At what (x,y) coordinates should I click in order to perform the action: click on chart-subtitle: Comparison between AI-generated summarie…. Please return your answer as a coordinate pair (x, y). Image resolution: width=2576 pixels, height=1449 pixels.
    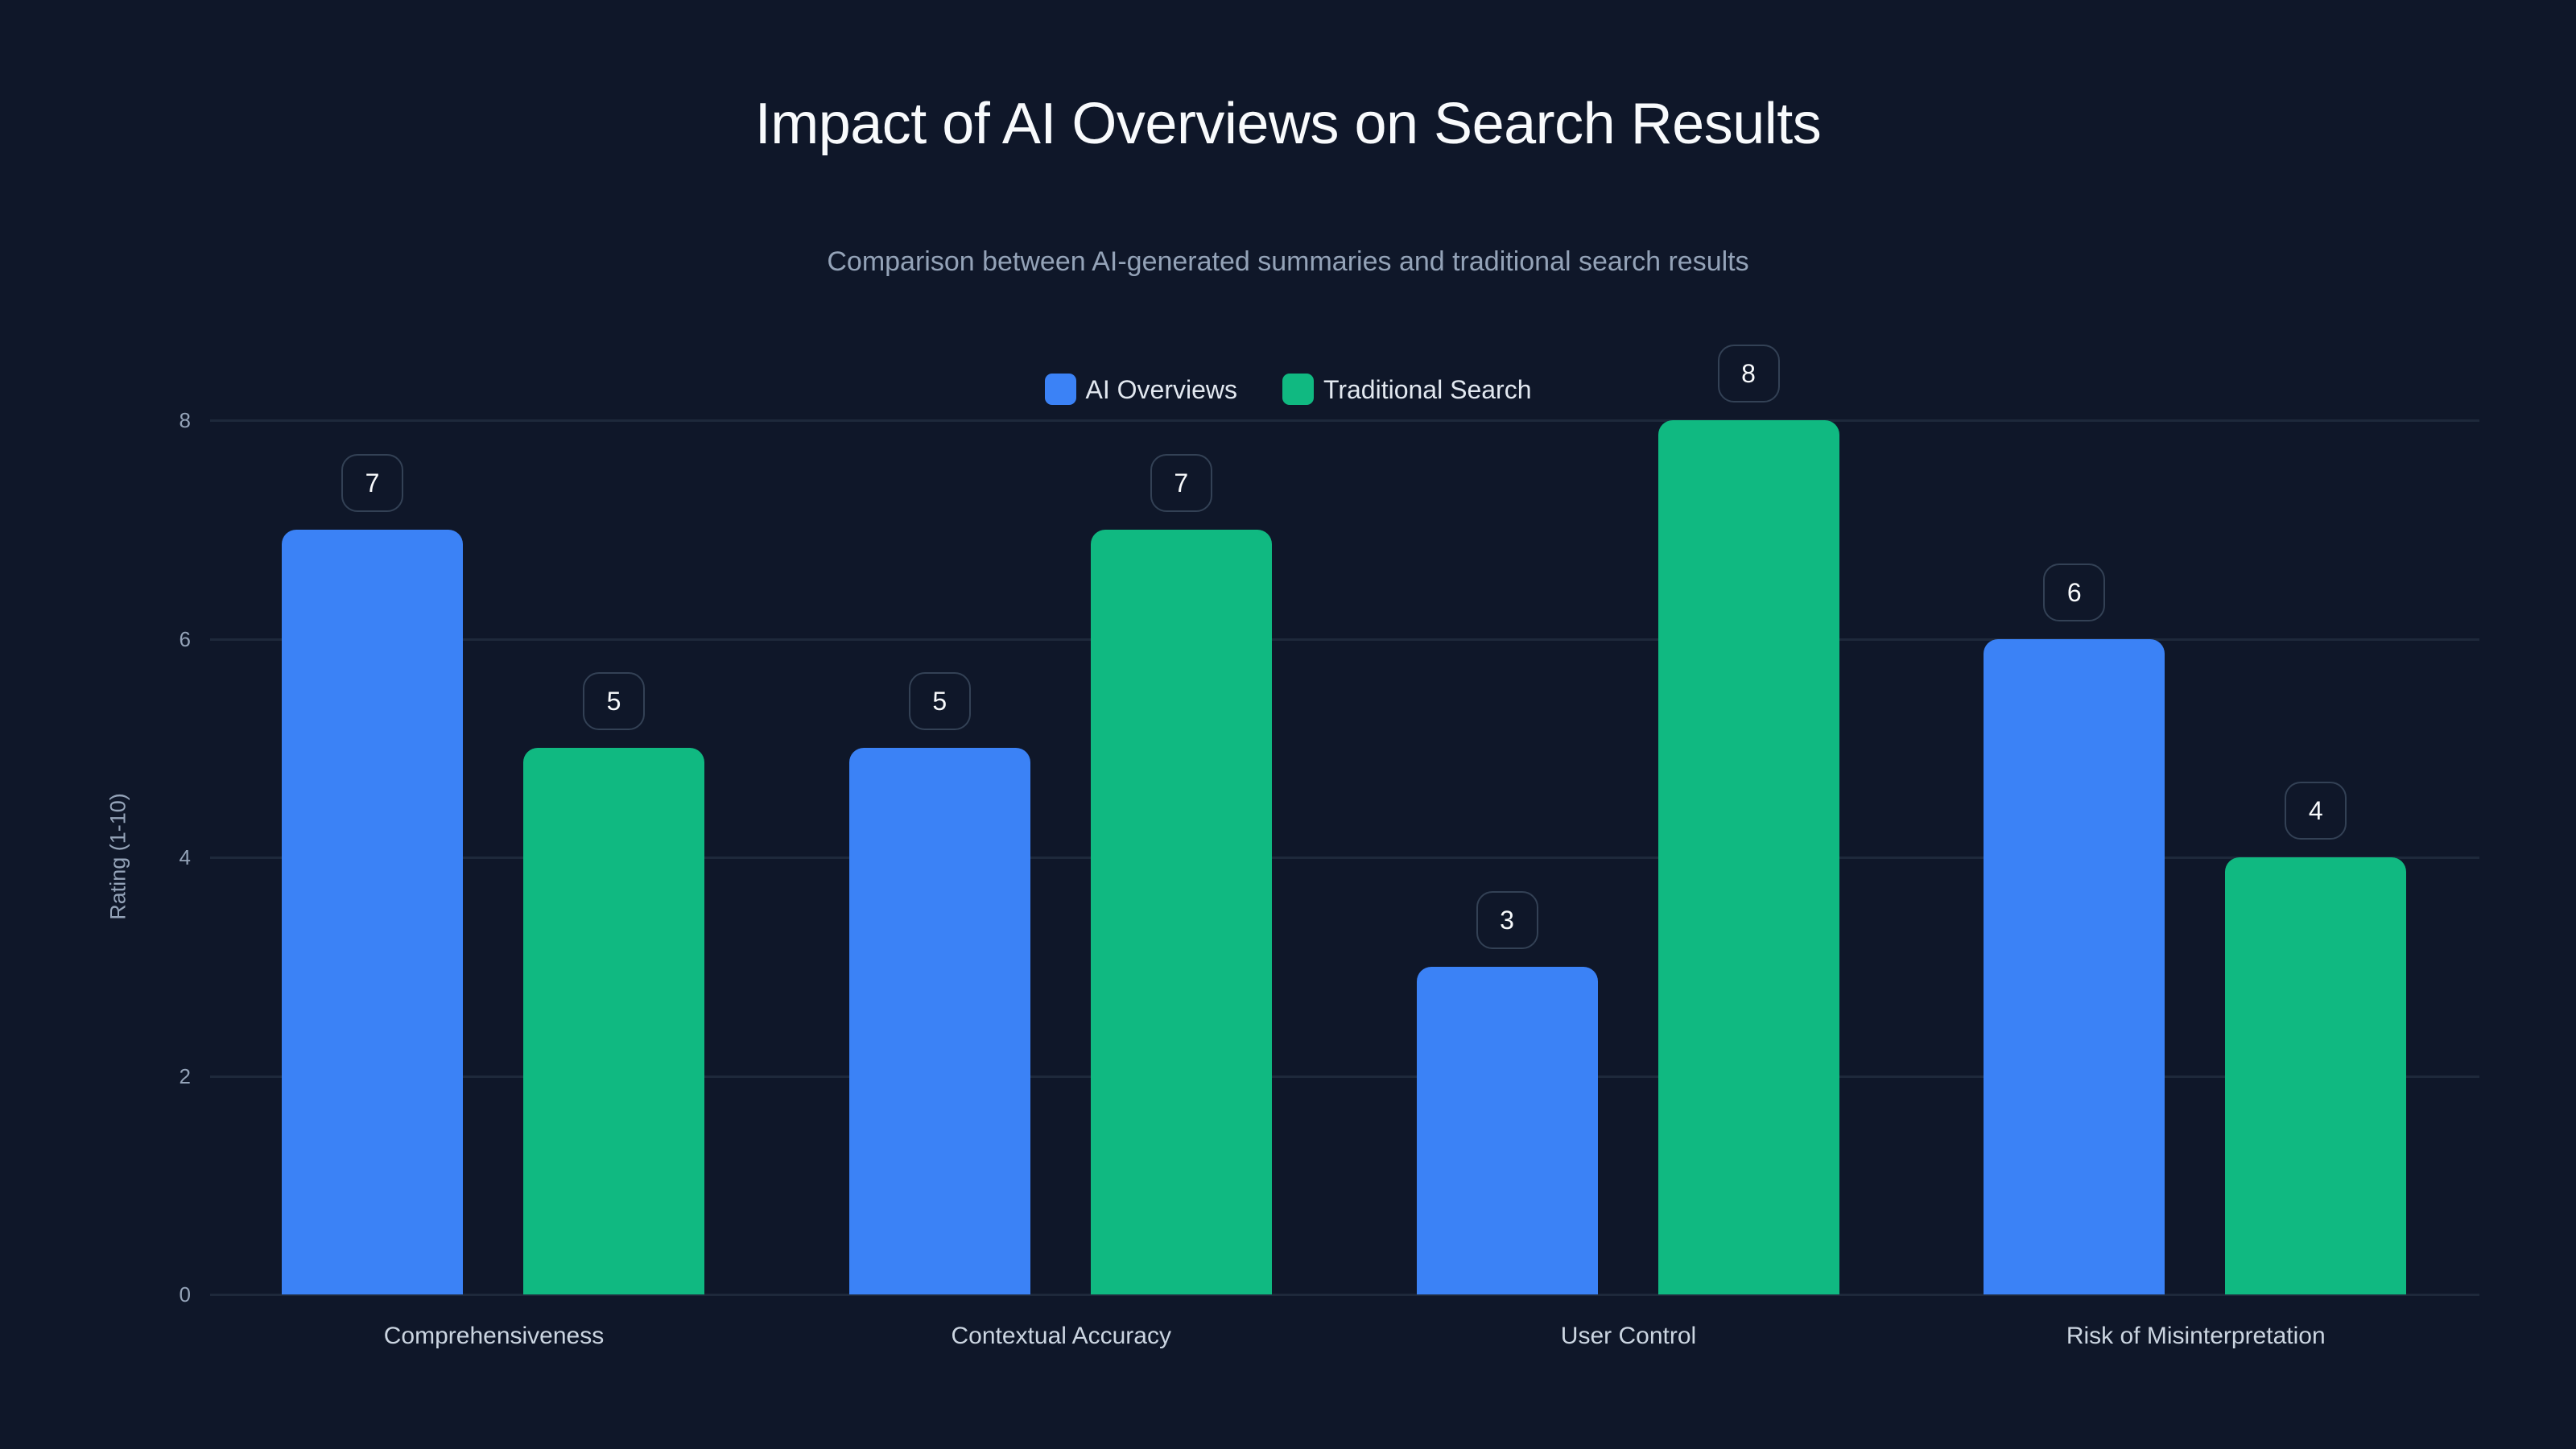
    Looking at the image, I should click on (1288, 261).